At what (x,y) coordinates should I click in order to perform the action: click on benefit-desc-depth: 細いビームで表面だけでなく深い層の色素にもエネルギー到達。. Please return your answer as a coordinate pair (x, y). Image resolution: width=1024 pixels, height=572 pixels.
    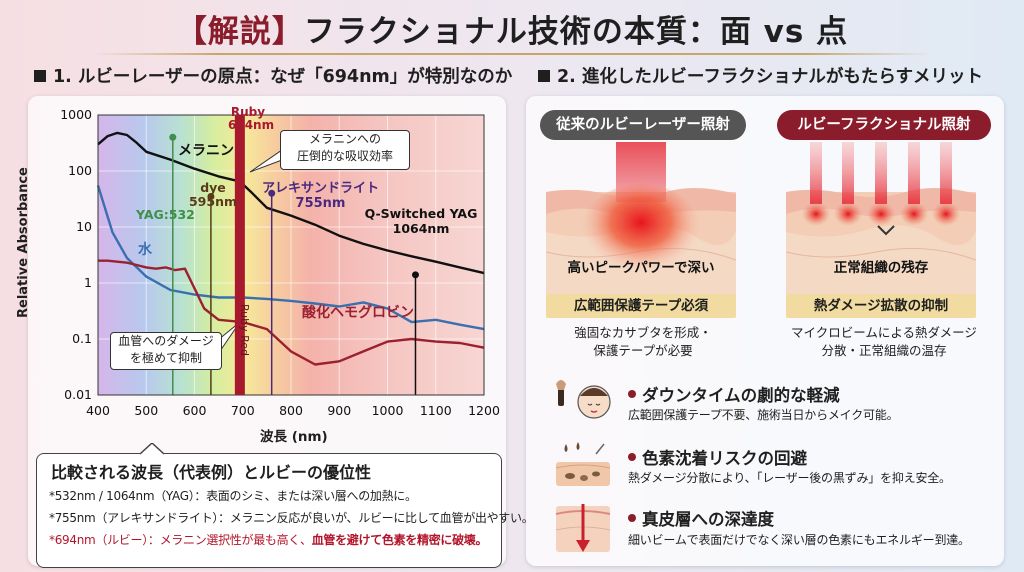
    Looking at the image, I should click on (799, 540).